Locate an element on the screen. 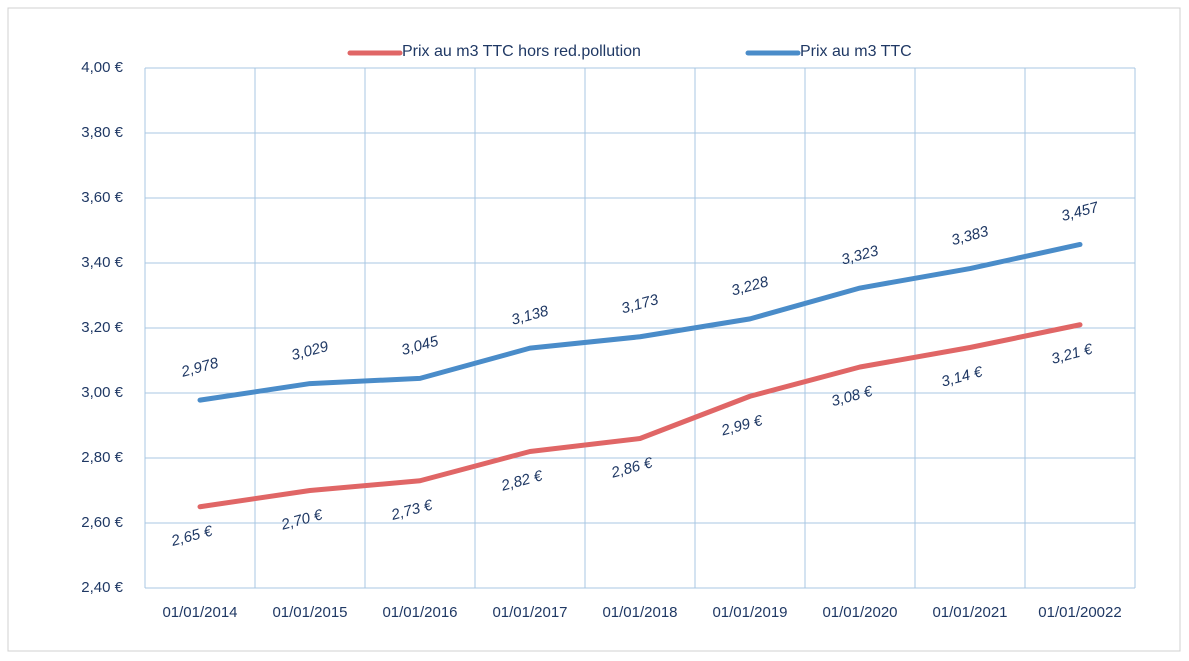 The height and width of the screenshot is (661, 1189). legend-label: Prix au m3 TTC is located at coordinates (856, 51).